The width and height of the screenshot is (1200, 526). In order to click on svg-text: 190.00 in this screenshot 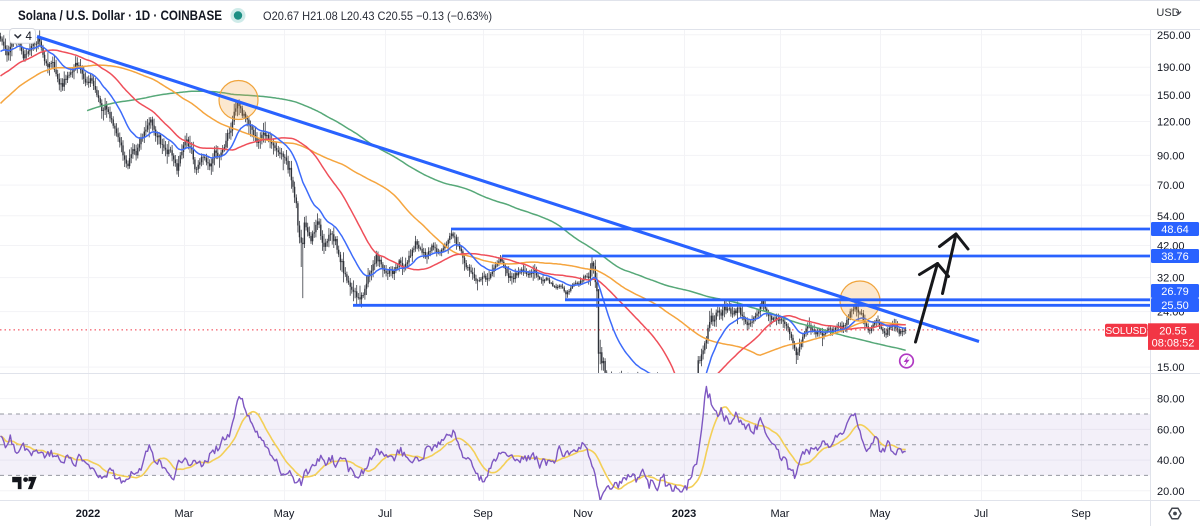, I will do `click(1174, 68)`.